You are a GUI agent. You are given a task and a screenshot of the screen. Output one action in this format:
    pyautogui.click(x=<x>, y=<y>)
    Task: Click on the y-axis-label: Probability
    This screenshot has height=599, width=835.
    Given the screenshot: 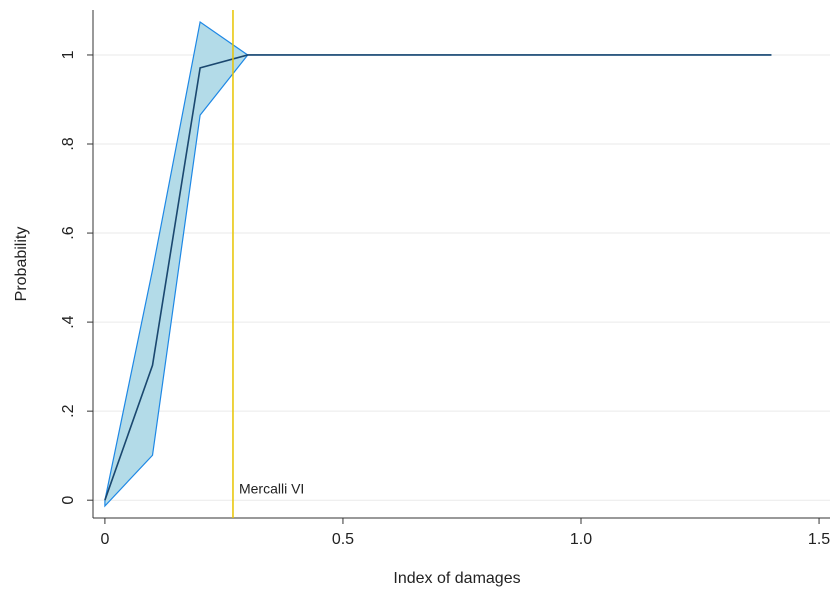 What is the action you would take?
    pyautogui.click(x=21, y=264)
    